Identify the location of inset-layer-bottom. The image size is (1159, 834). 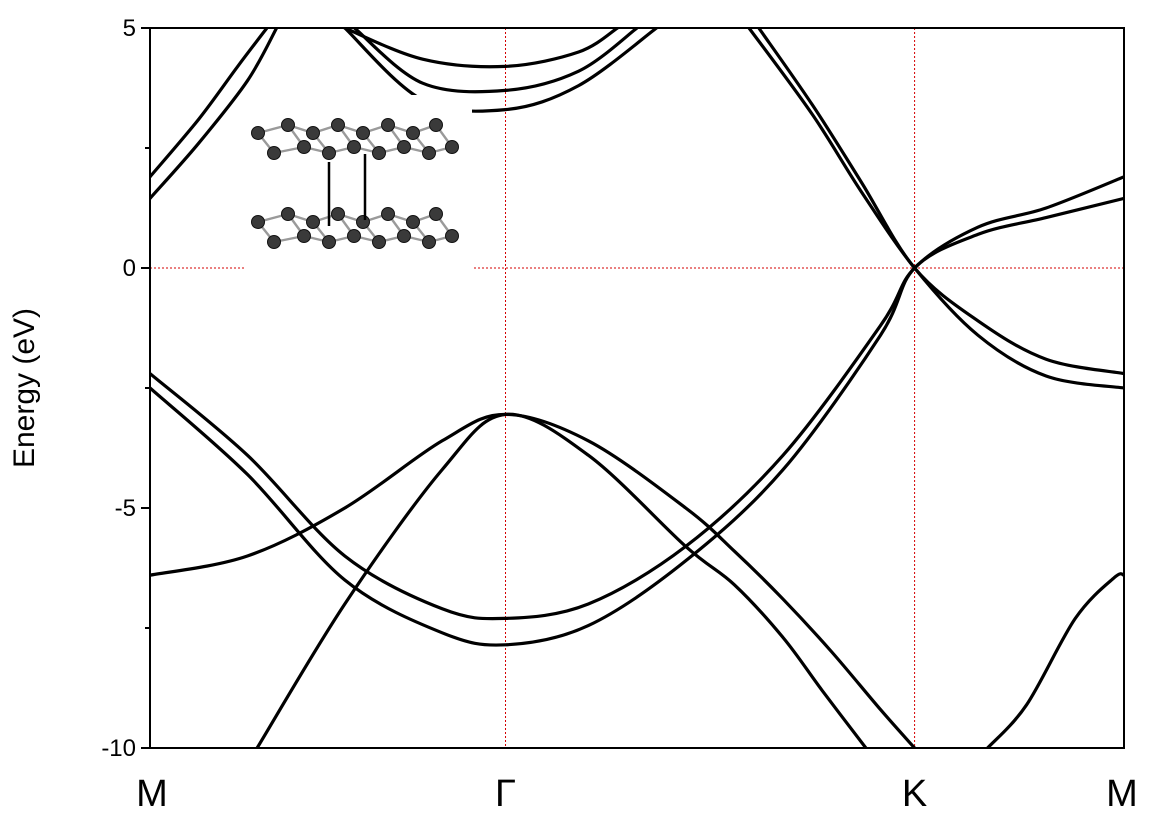
(355, 228).